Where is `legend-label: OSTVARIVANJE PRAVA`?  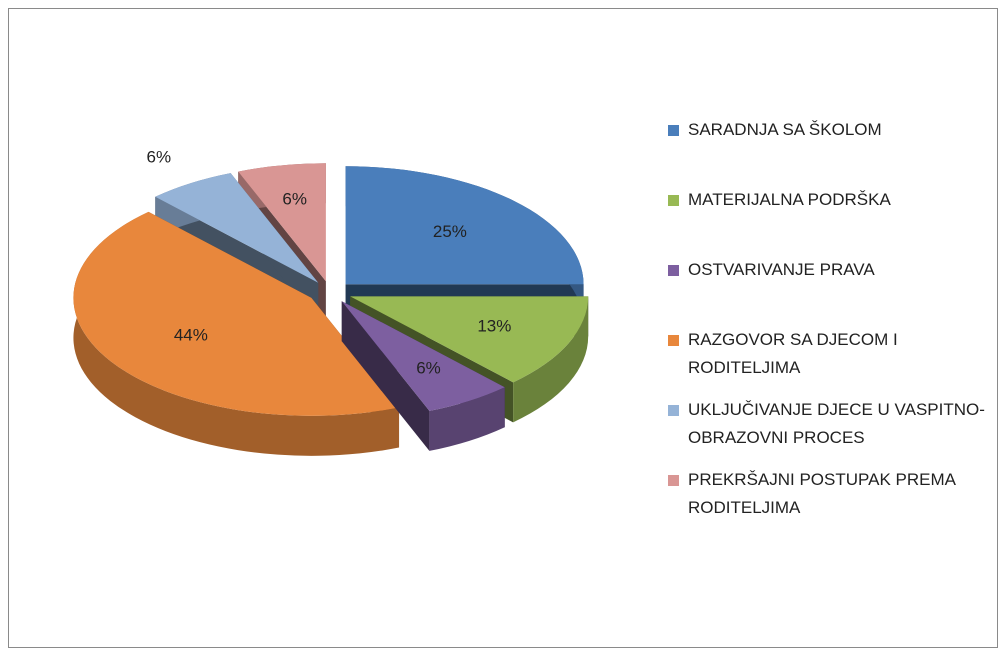
legend-label: OSTVARIVANJE PRAVA is located at coordinates (781, 269).